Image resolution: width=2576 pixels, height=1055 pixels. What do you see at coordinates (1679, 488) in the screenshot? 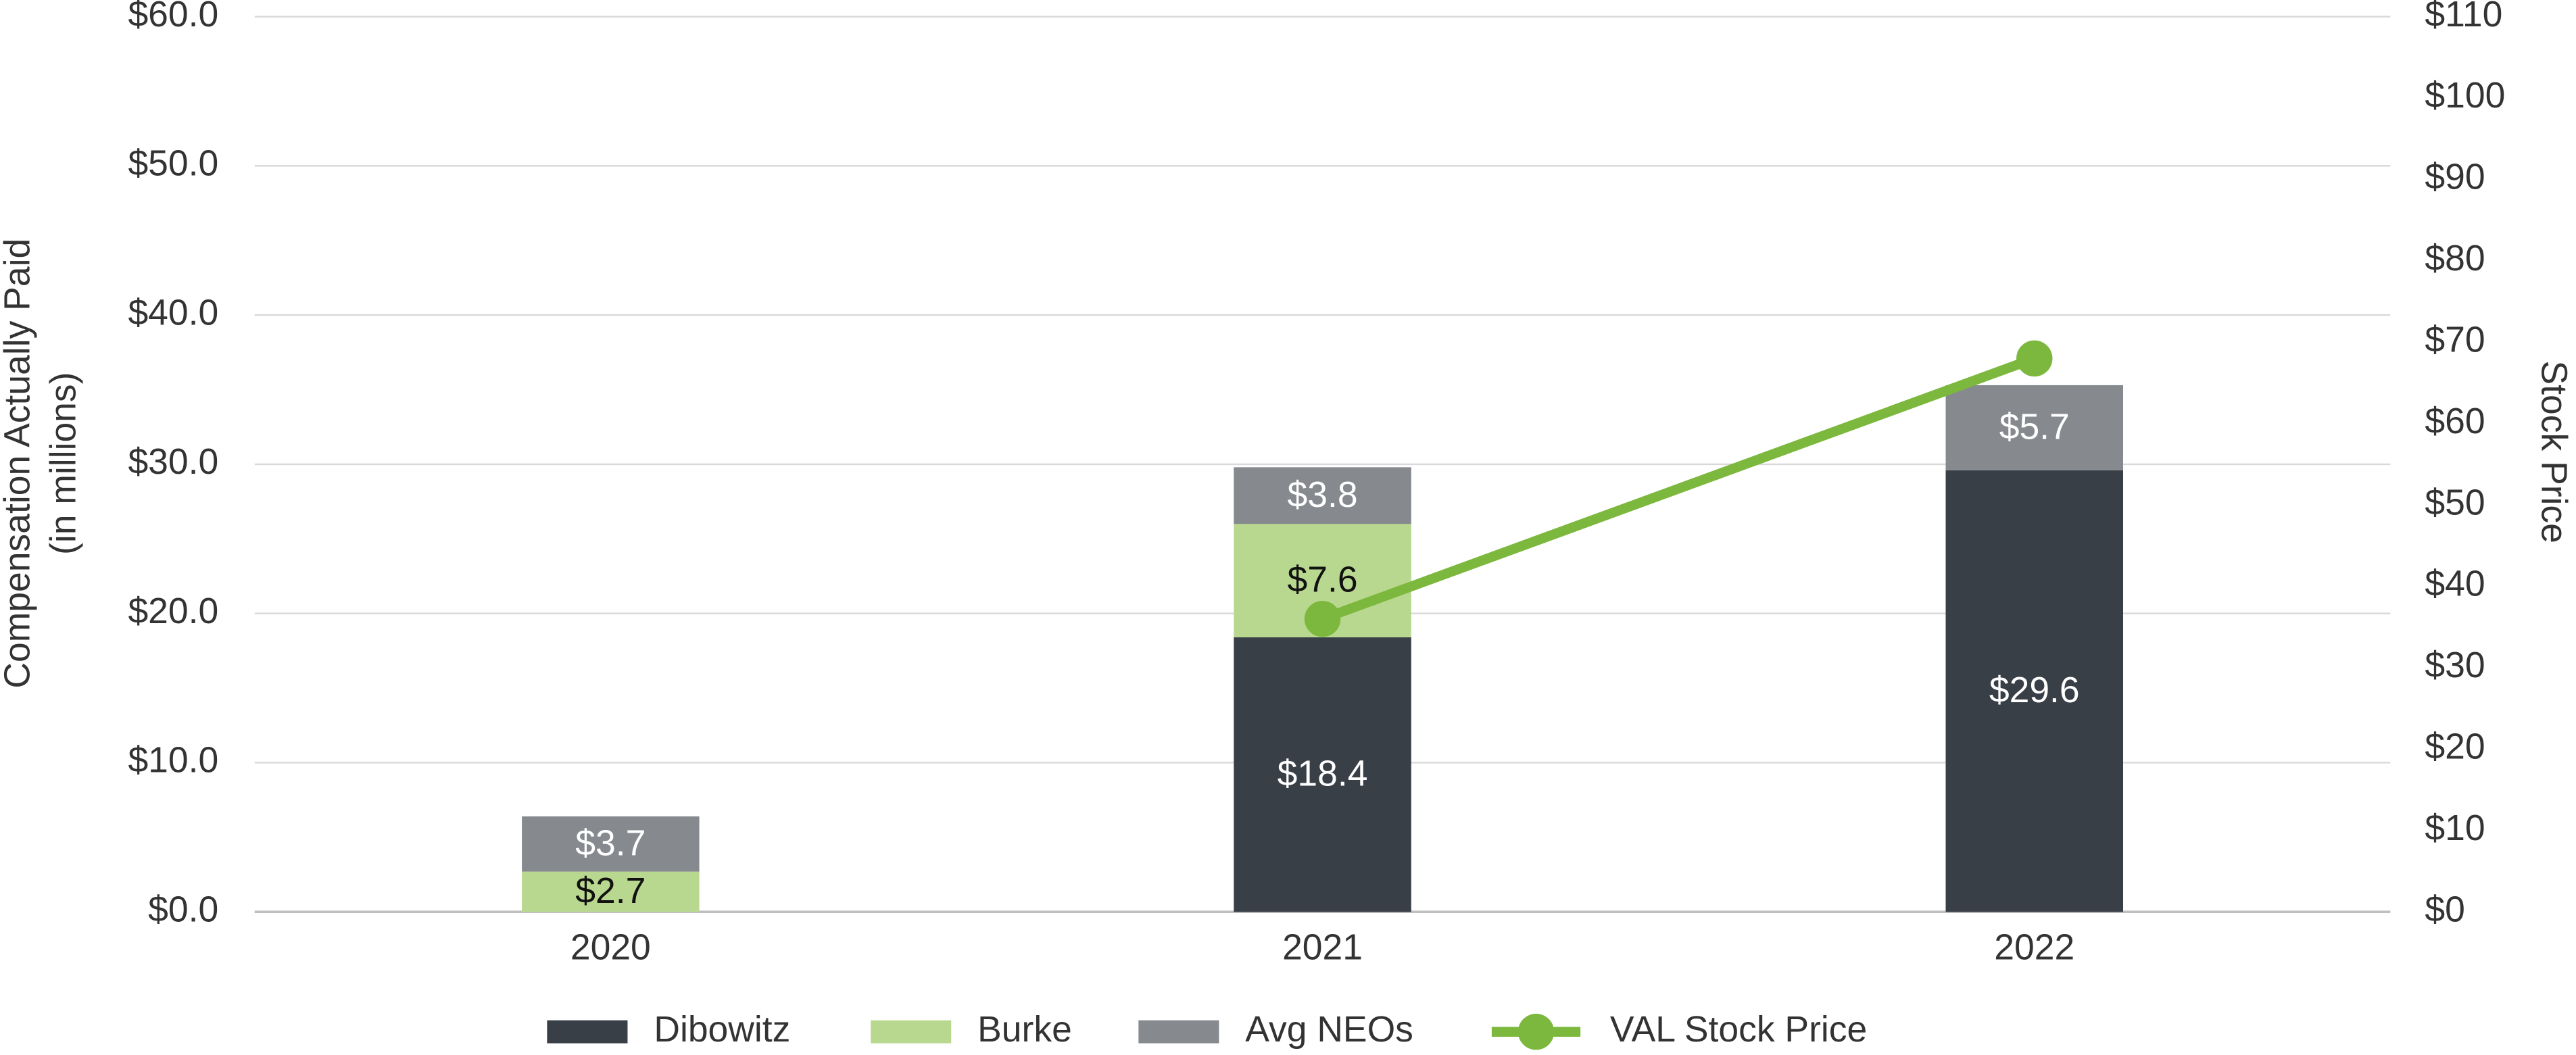
I see `line-series` at bounding box center [1679, 488].